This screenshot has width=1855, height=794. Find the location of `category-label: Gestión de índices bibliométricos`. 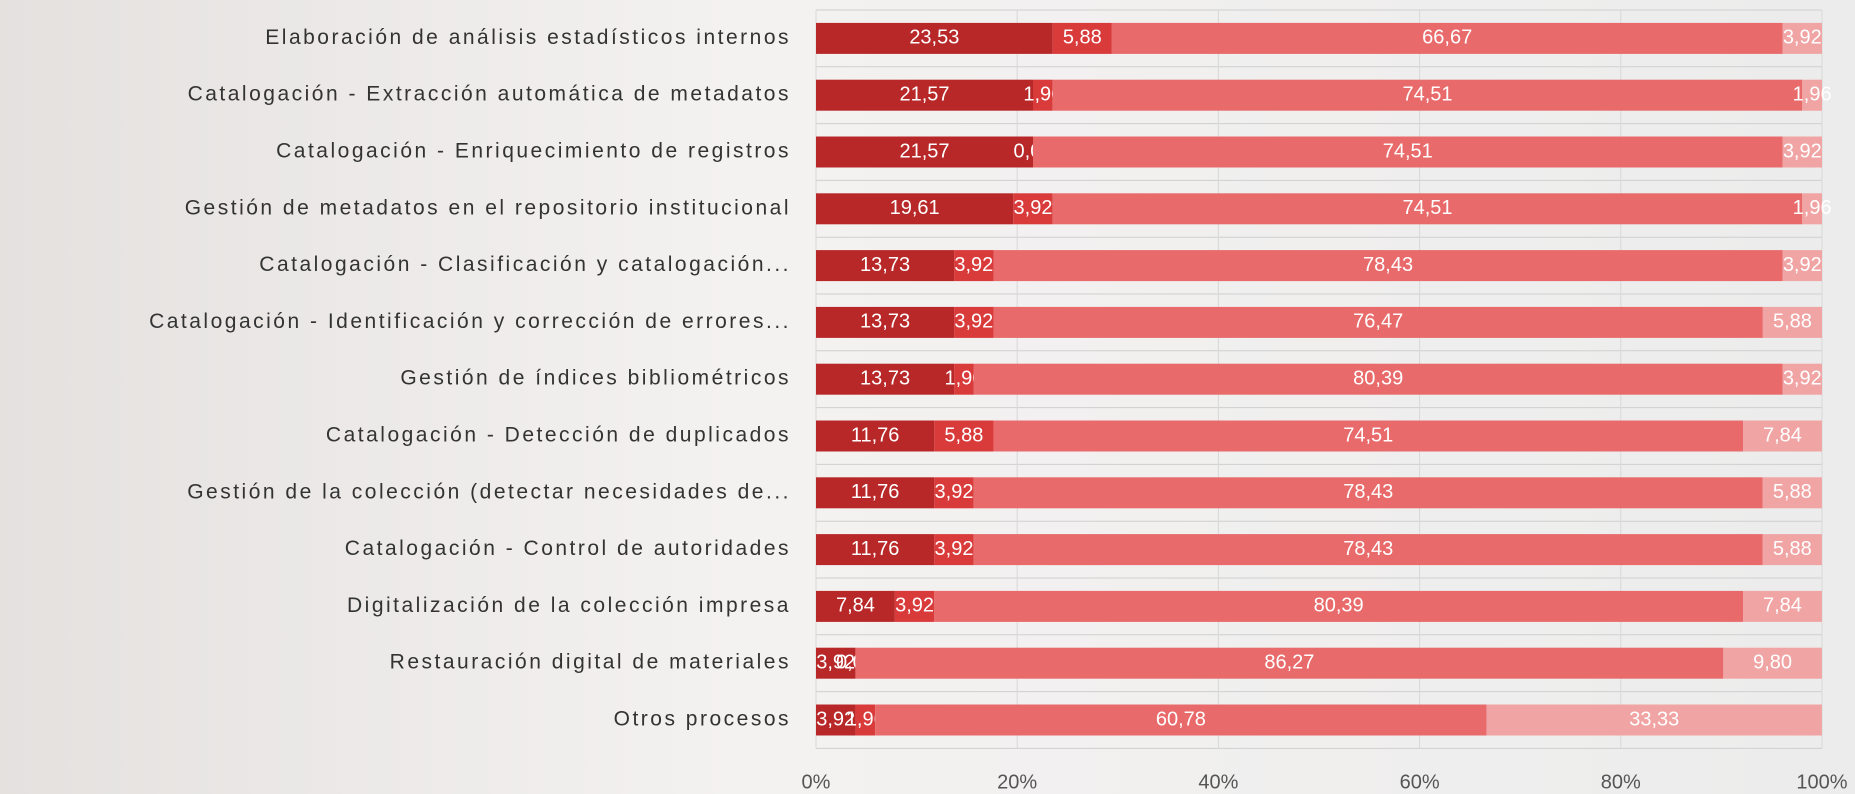

category-label: Gestión de índices bibliométricos is located at coordinates (595, 378).